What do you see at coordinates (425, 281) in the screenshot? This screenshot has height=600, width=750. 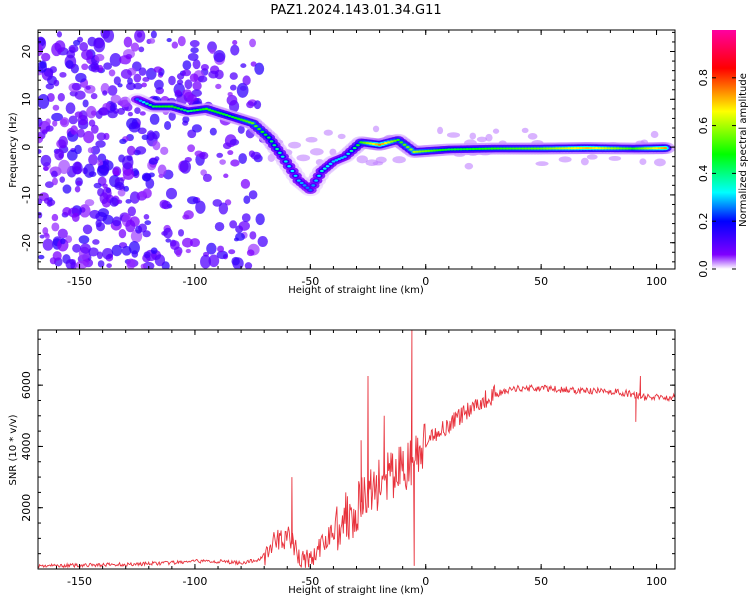 I see `x-tick-label: 0` at bounding box center [425, 281].